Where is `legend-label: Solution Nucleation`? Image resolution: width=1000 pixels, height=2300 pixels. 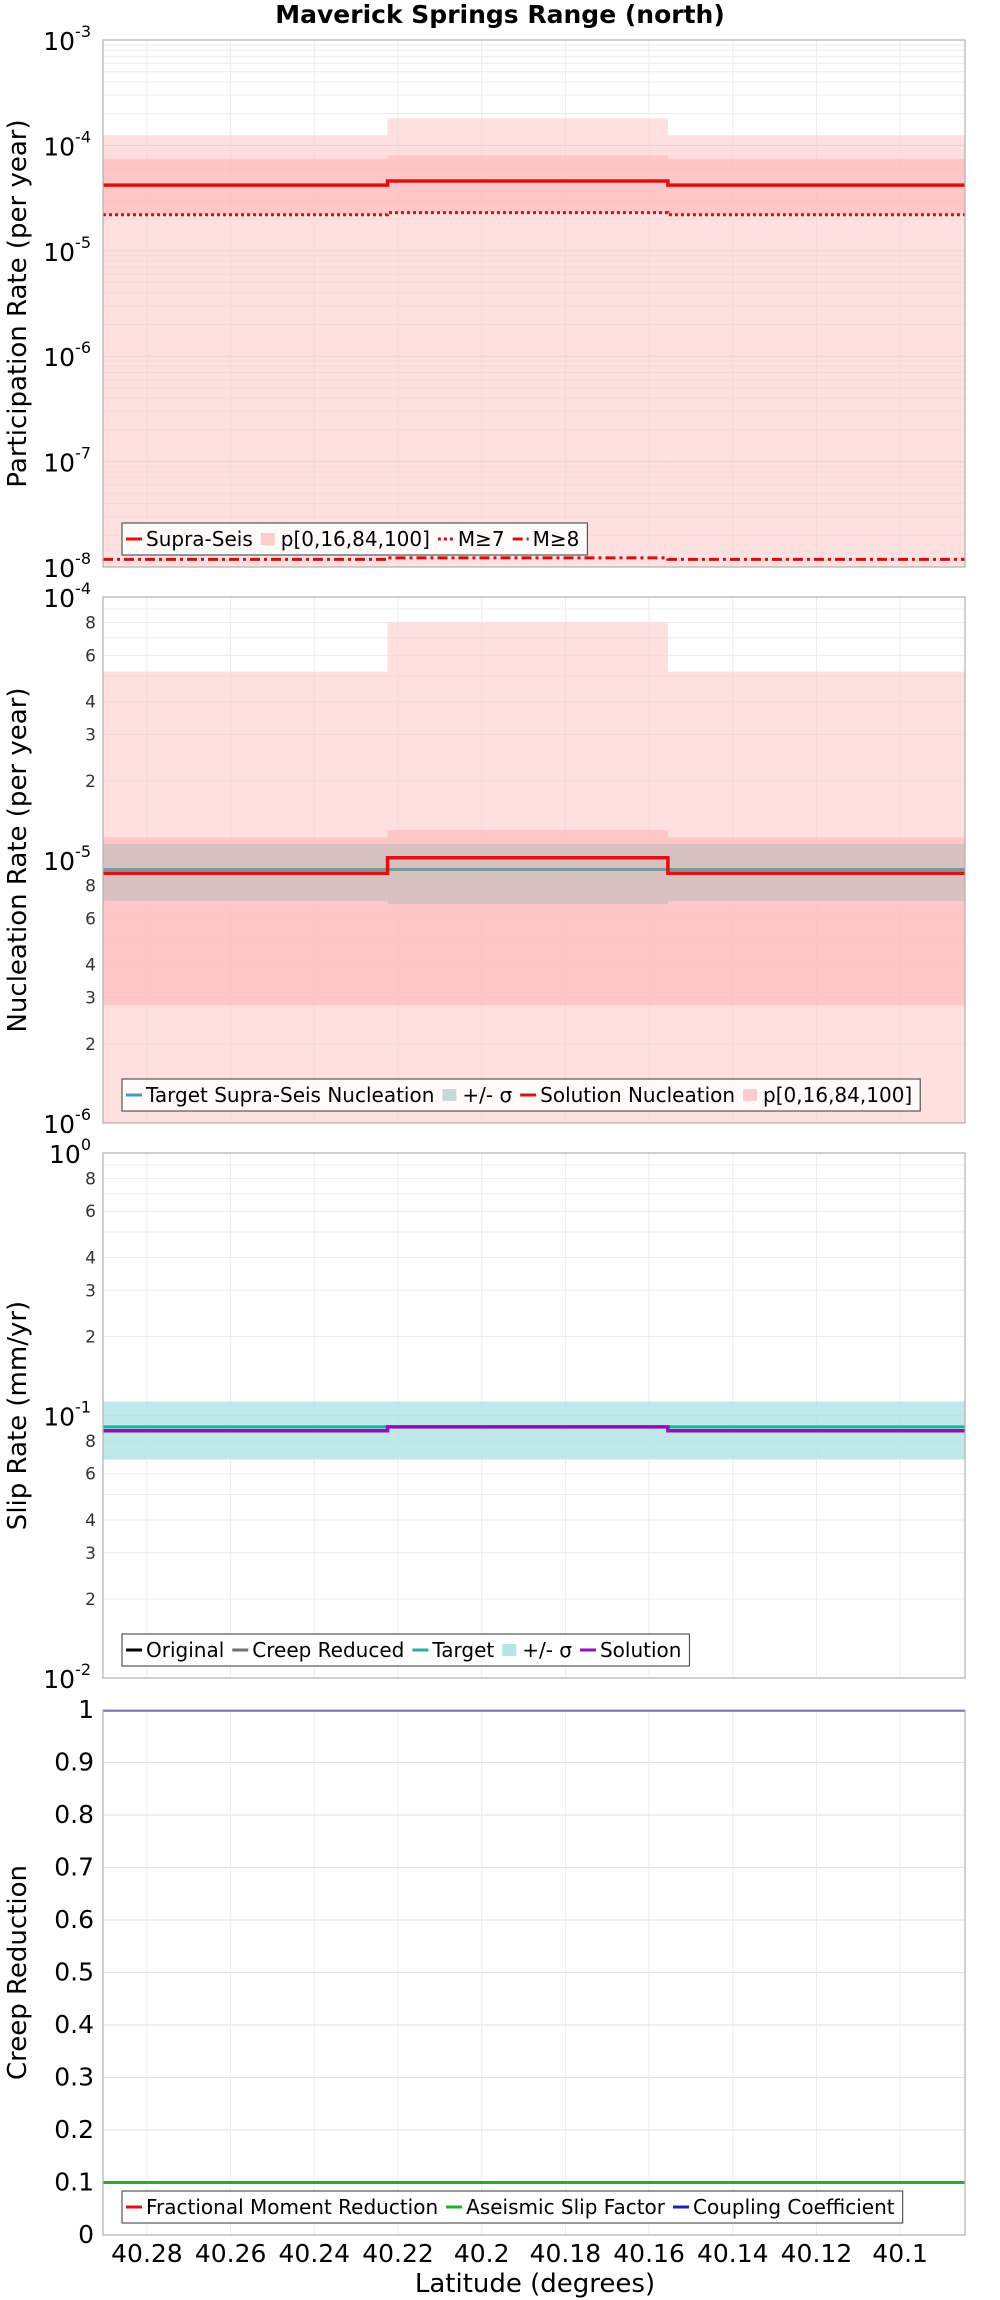
legend-label: Solution Nucleation is located at coordinates (637, 1095).